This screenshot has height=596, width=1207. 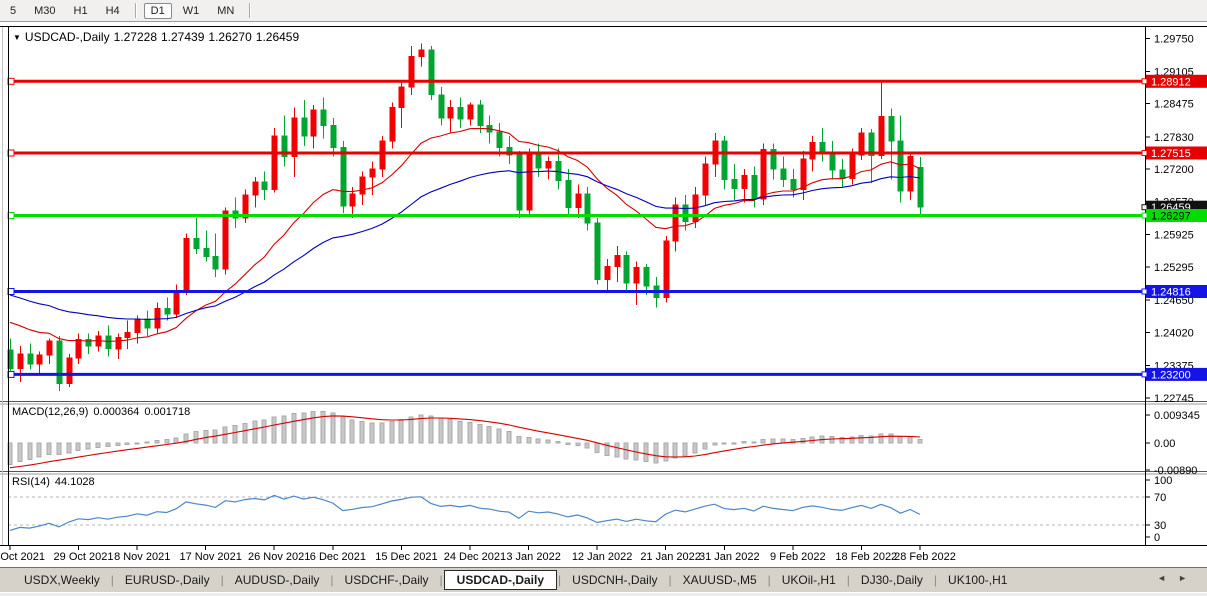 I want to click on tab-usdchf-daily: USDCHF-,Daily, so click(x=386, y=580).